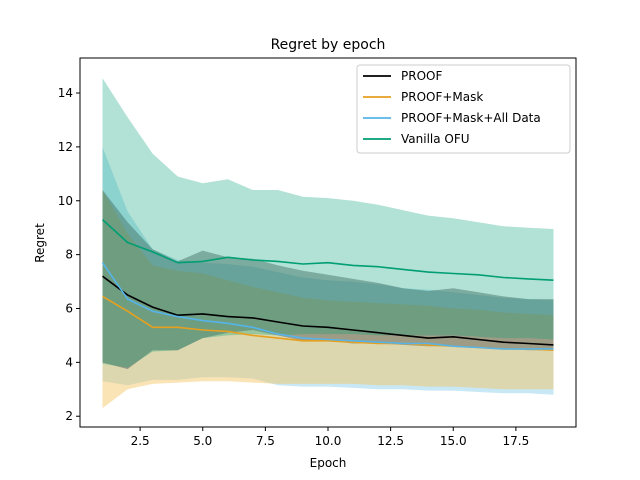  I want to click on line-vanilla-ofu, so click(327, 250).